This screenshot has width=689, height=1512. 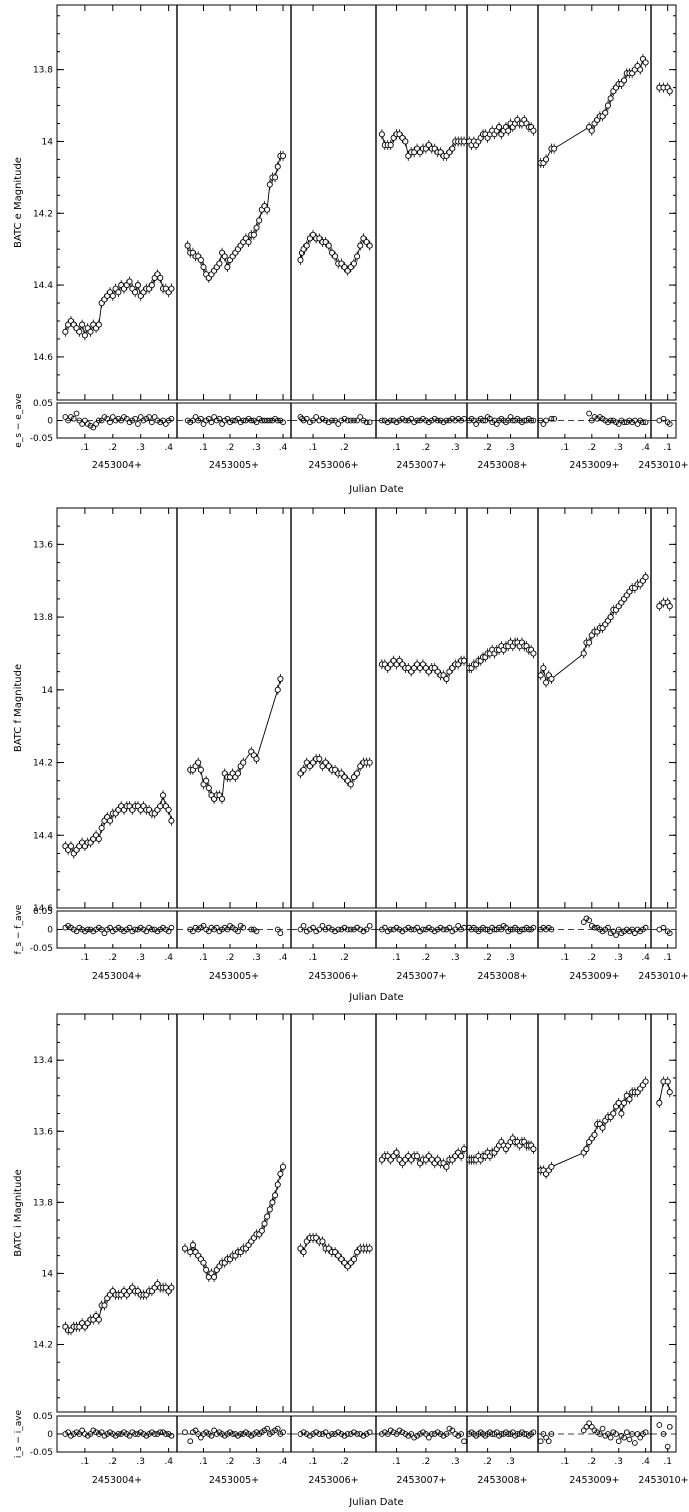 I want to click on y-tick-label: 14.4, so click(x=43, y=286).